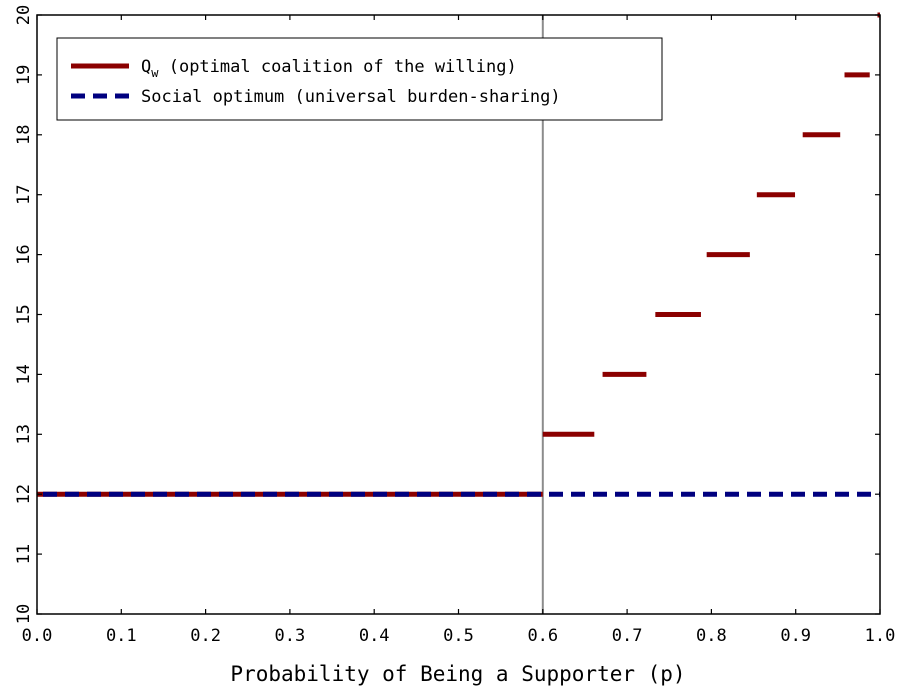  Describe the element at coordinates (24, 15) in the screenshot. I see `y-tick-label-10: 20` at that location.